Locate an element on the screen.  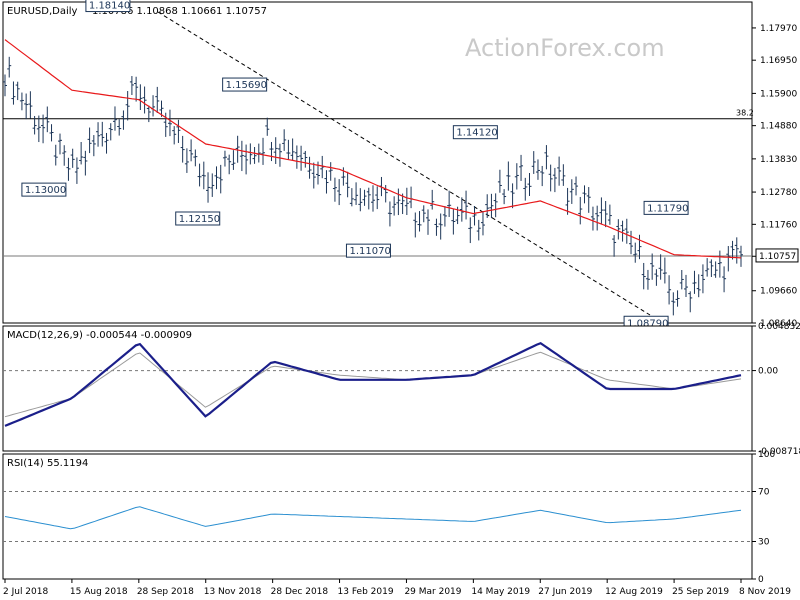
chart-symbol: EURUSD,Daily is located at coordinates (42, 11).